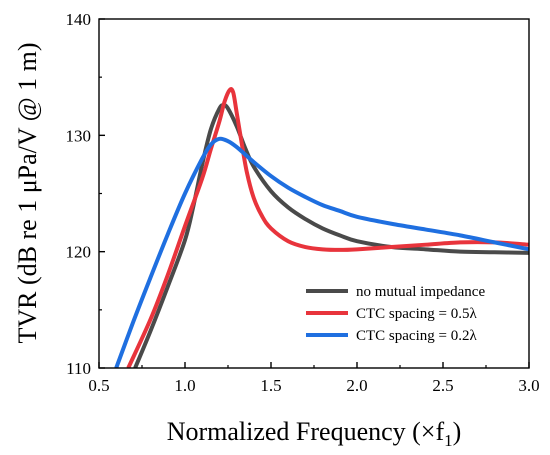  What do you see at coordinates (416, 336) in the screenshot?
I see `legend-label-3: CTC spacing = 0.2λ` at bounding box center [416, 336].